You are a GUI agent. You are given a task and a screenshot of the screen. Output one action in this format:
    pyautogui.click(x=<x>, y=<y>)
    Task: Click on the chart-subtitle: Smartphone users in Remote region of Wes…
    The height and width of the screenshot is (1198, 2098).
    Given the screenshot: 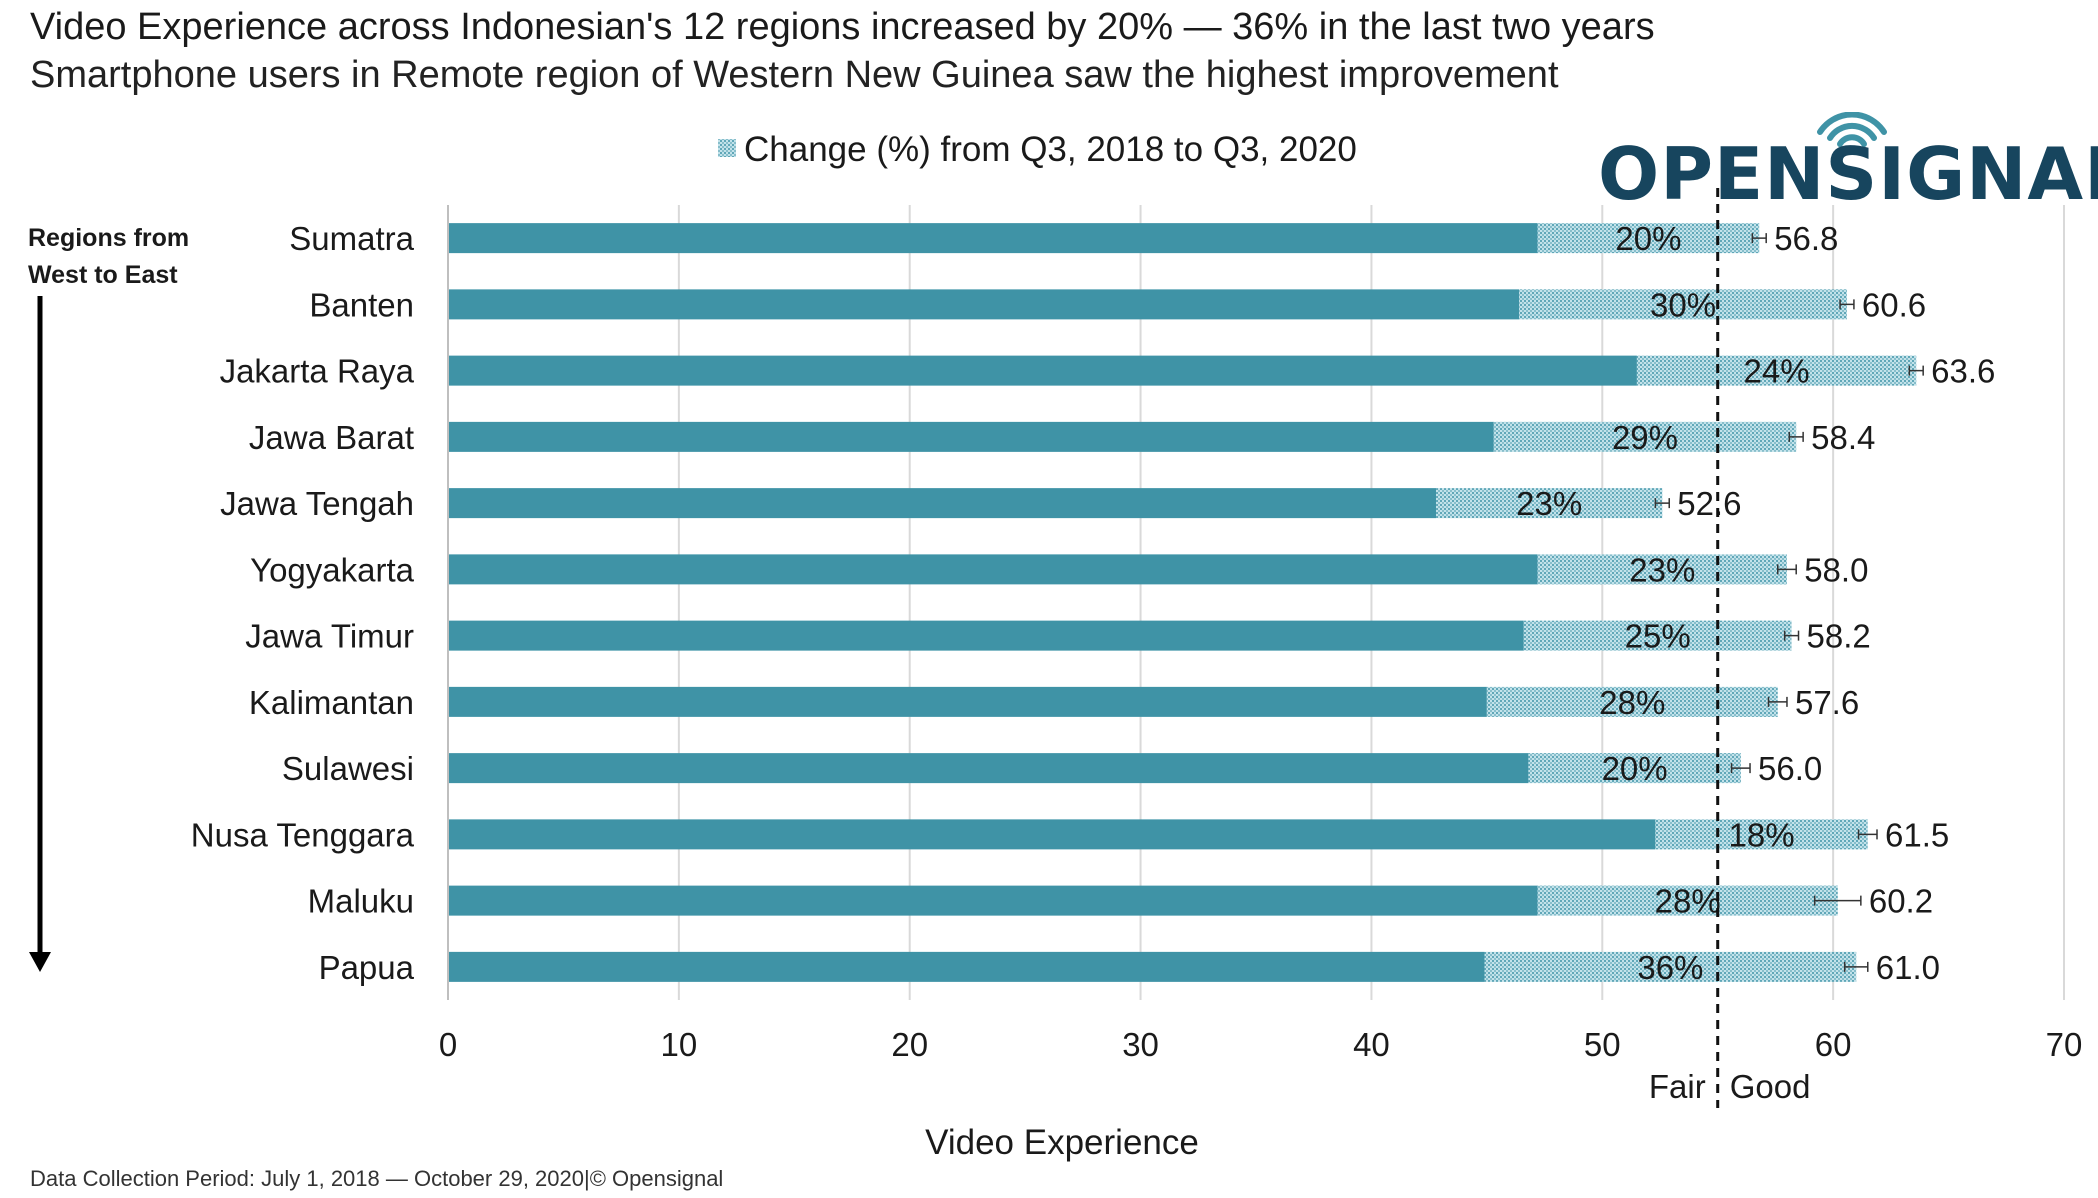 What is the action you would take?
    pyautogui.click(x=794, y=75)
    